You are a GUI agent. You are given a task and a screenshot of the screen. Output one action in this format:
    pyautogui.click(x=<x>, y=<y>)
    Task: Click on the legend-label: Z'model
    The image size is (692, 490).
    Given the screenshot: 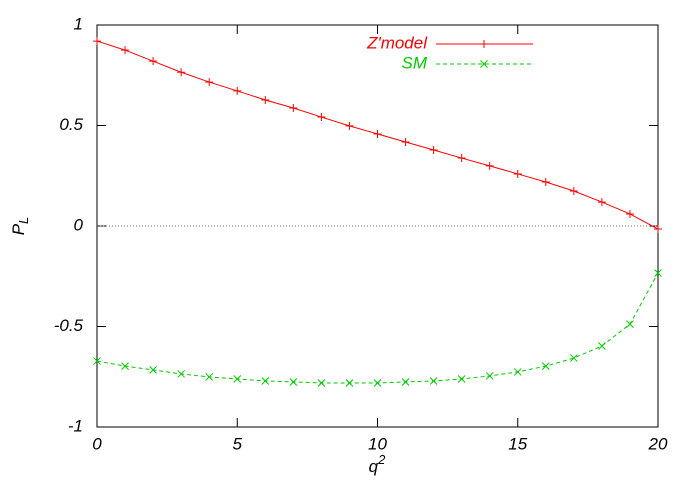 What is the action you would take?
    pyautogui.click(x=397, y=42)
    